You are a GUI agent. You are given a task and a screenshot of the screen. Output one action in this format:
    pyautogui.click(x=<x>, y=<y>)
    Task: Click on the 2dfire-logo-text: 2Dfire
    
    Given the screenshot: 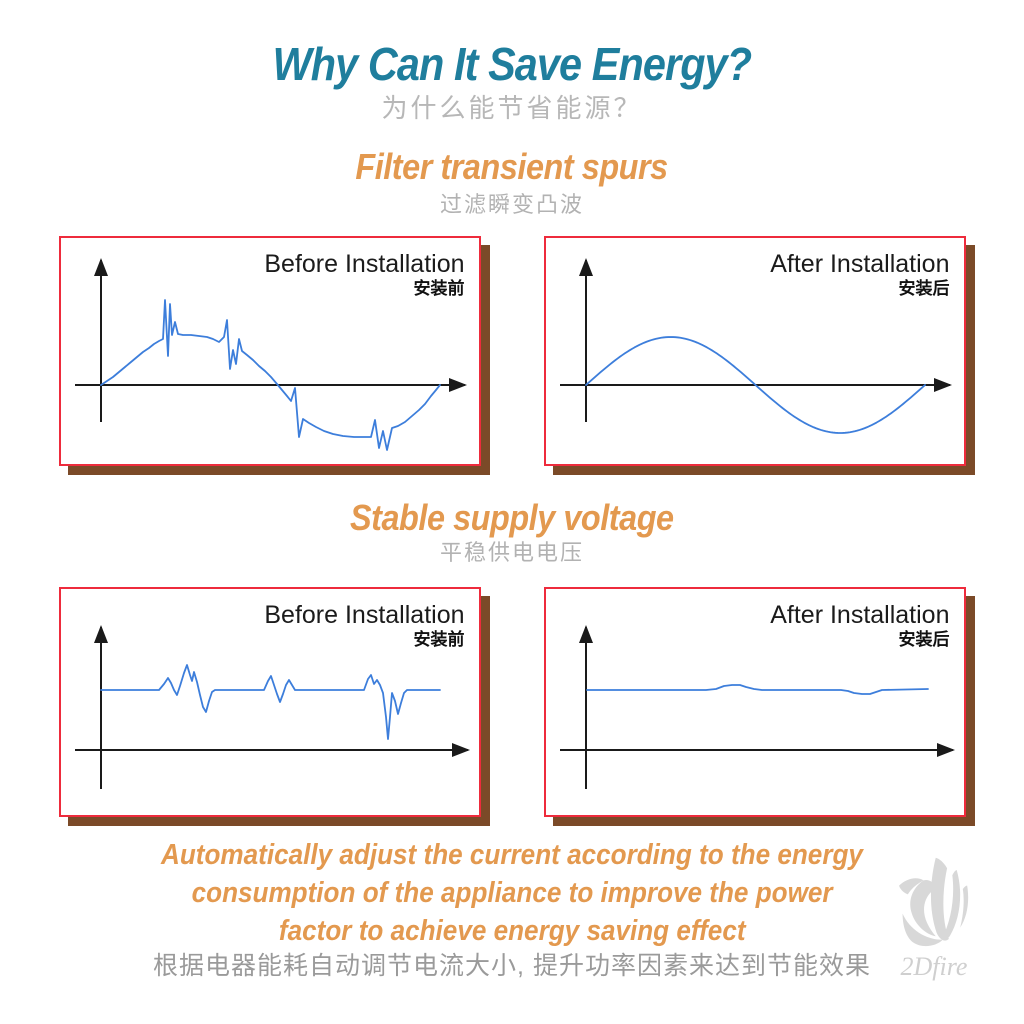 What is the action you would take?
    pyautogui.click(x=934, y=966)
    